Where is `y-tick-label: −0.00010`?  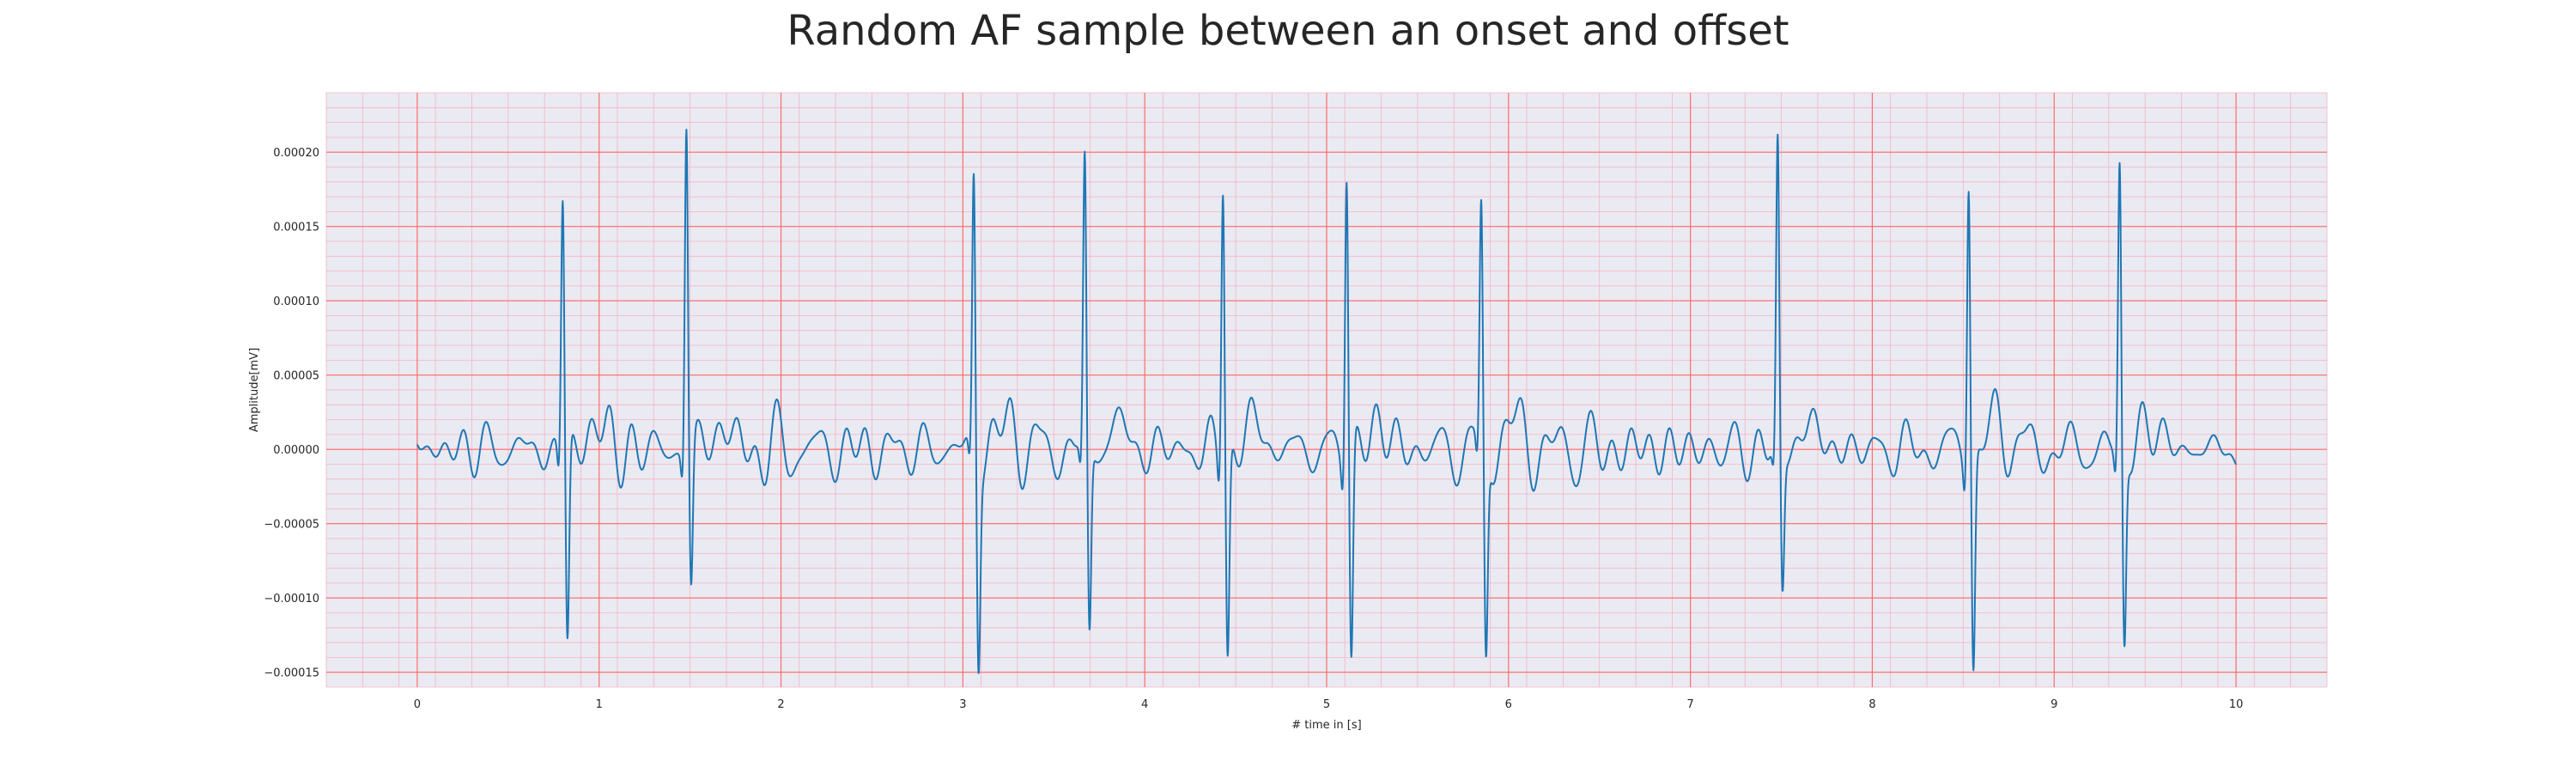 y-tick-label: −0.00010 is located at coordinates (291, 599).